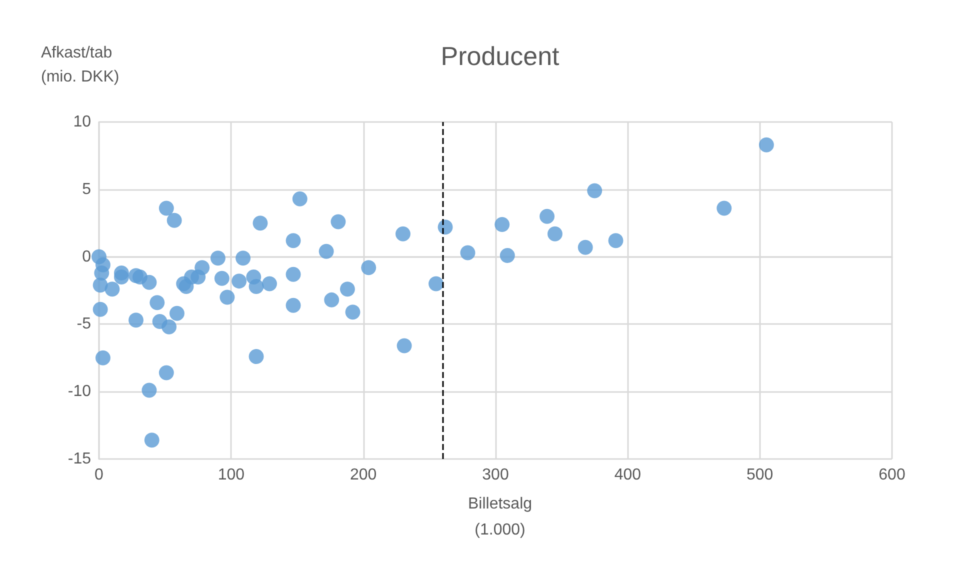 This screenshot has height=578, width=965. What do you see at coordinates (99, 475) in the screenshot?
I see `x-tick-label: 0` at bounding box center [99, 475].